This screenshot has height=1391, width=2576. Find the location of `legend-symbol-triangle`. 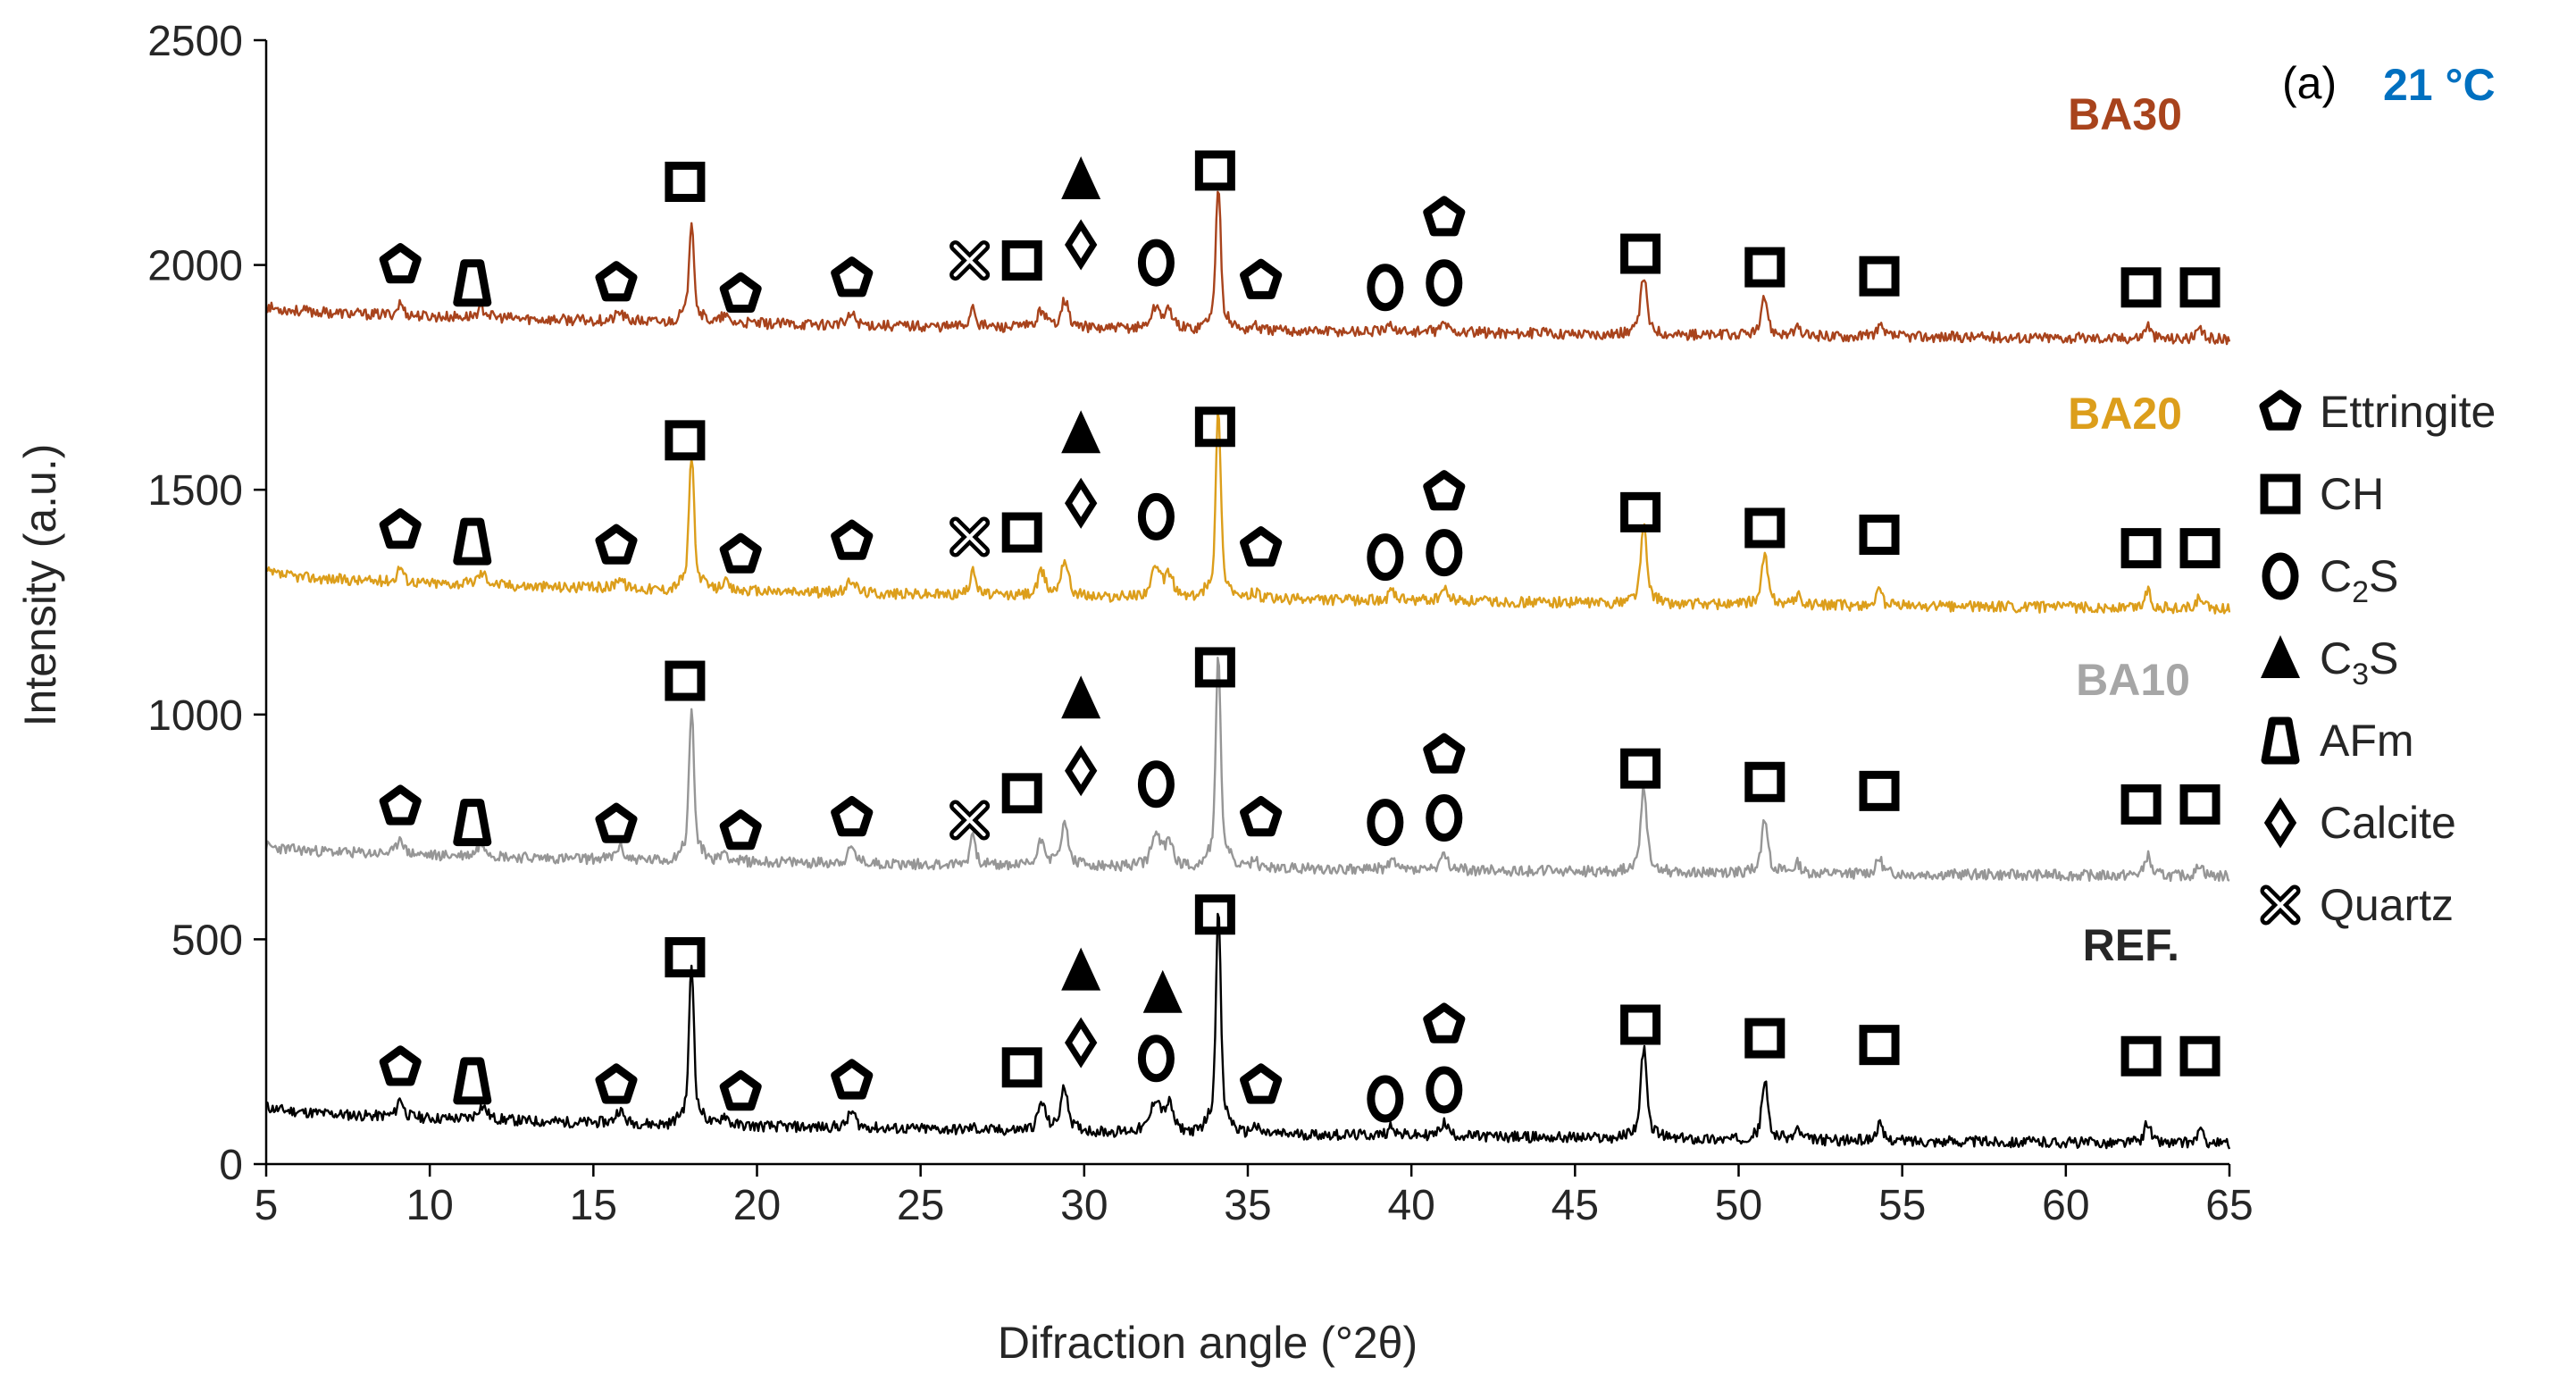

legend-symbol-triangle is located at coordinates (2281, 656).